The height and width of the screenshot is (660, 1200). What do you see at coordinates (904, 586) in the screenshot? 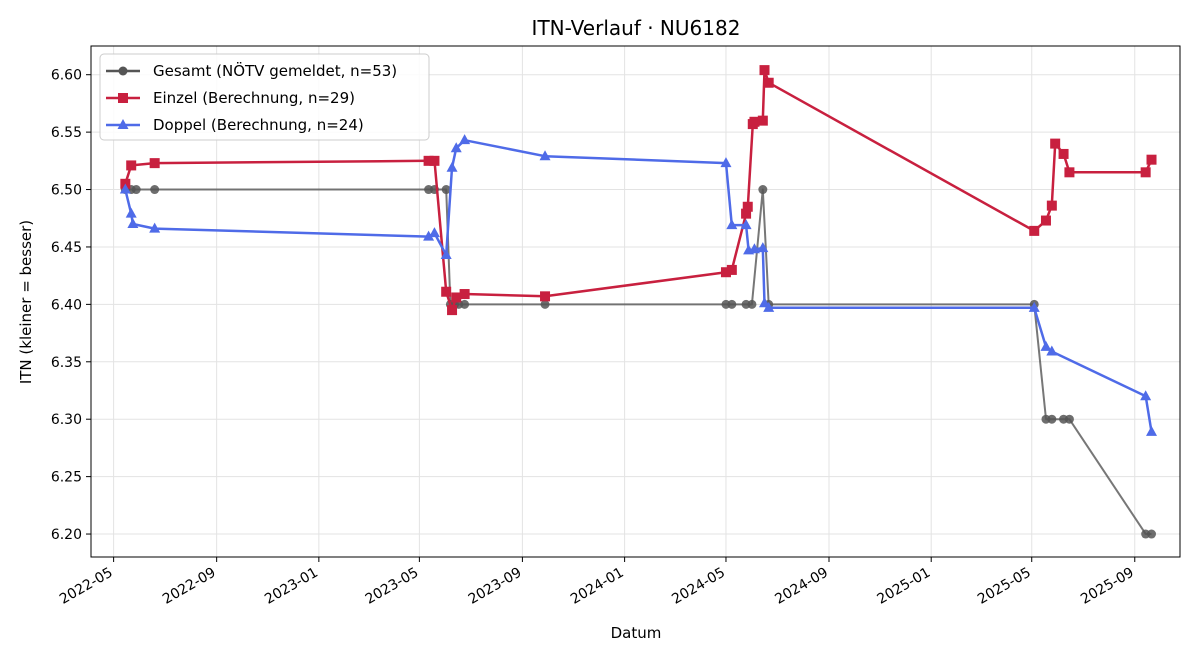
I see `x-tick-label: 2025-01` at bounding box center [904, 586].